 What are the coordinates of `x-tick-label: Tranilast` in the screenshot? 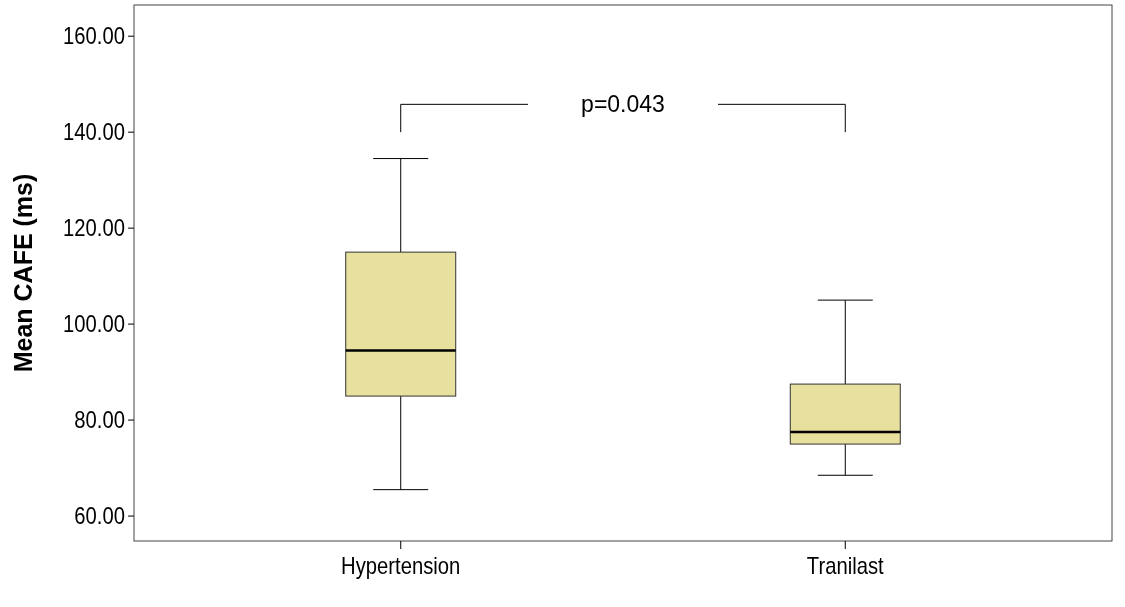 It's located at (845, 566).